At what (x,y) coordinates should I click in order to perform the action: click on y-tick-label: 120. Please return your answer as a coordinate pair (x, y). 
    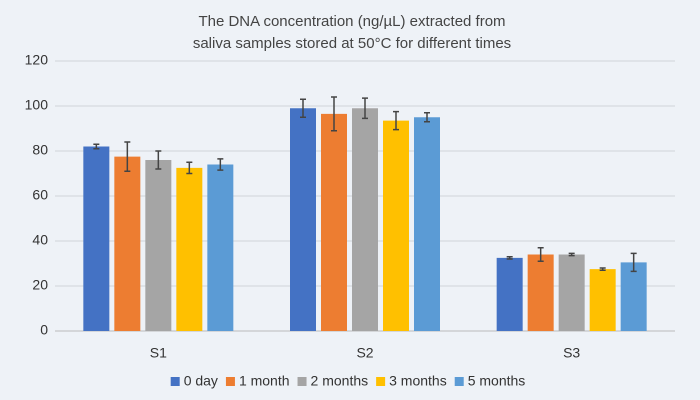
    Looking at the image, I should click on (37, 60).